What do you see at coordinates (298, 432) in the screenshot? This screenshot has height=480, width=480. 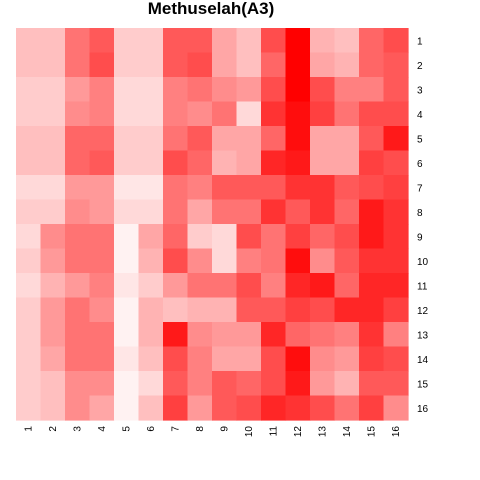 I see `x-tick-label: 12` at bounding box center [298, 432].